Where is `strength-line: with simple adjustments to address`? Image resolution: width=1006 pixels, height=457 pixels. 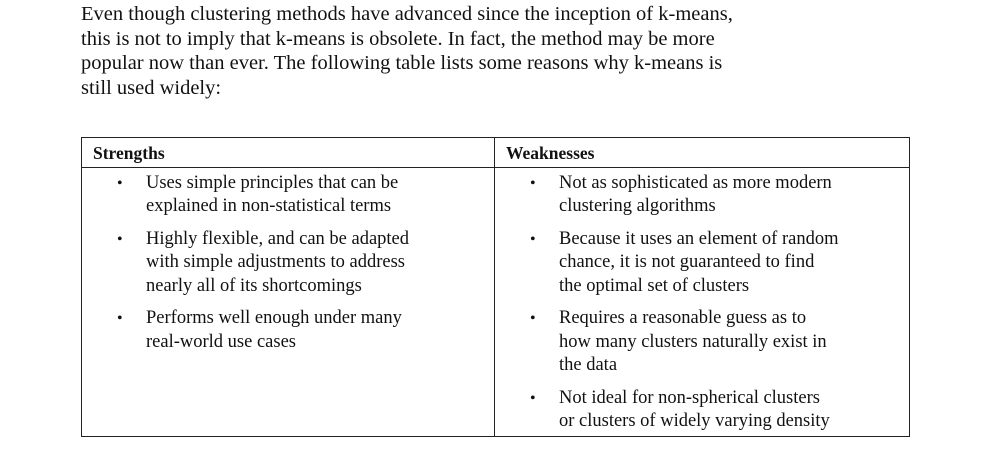
strength-line: with simple adjustments to address is located at coordinates (275, 262).